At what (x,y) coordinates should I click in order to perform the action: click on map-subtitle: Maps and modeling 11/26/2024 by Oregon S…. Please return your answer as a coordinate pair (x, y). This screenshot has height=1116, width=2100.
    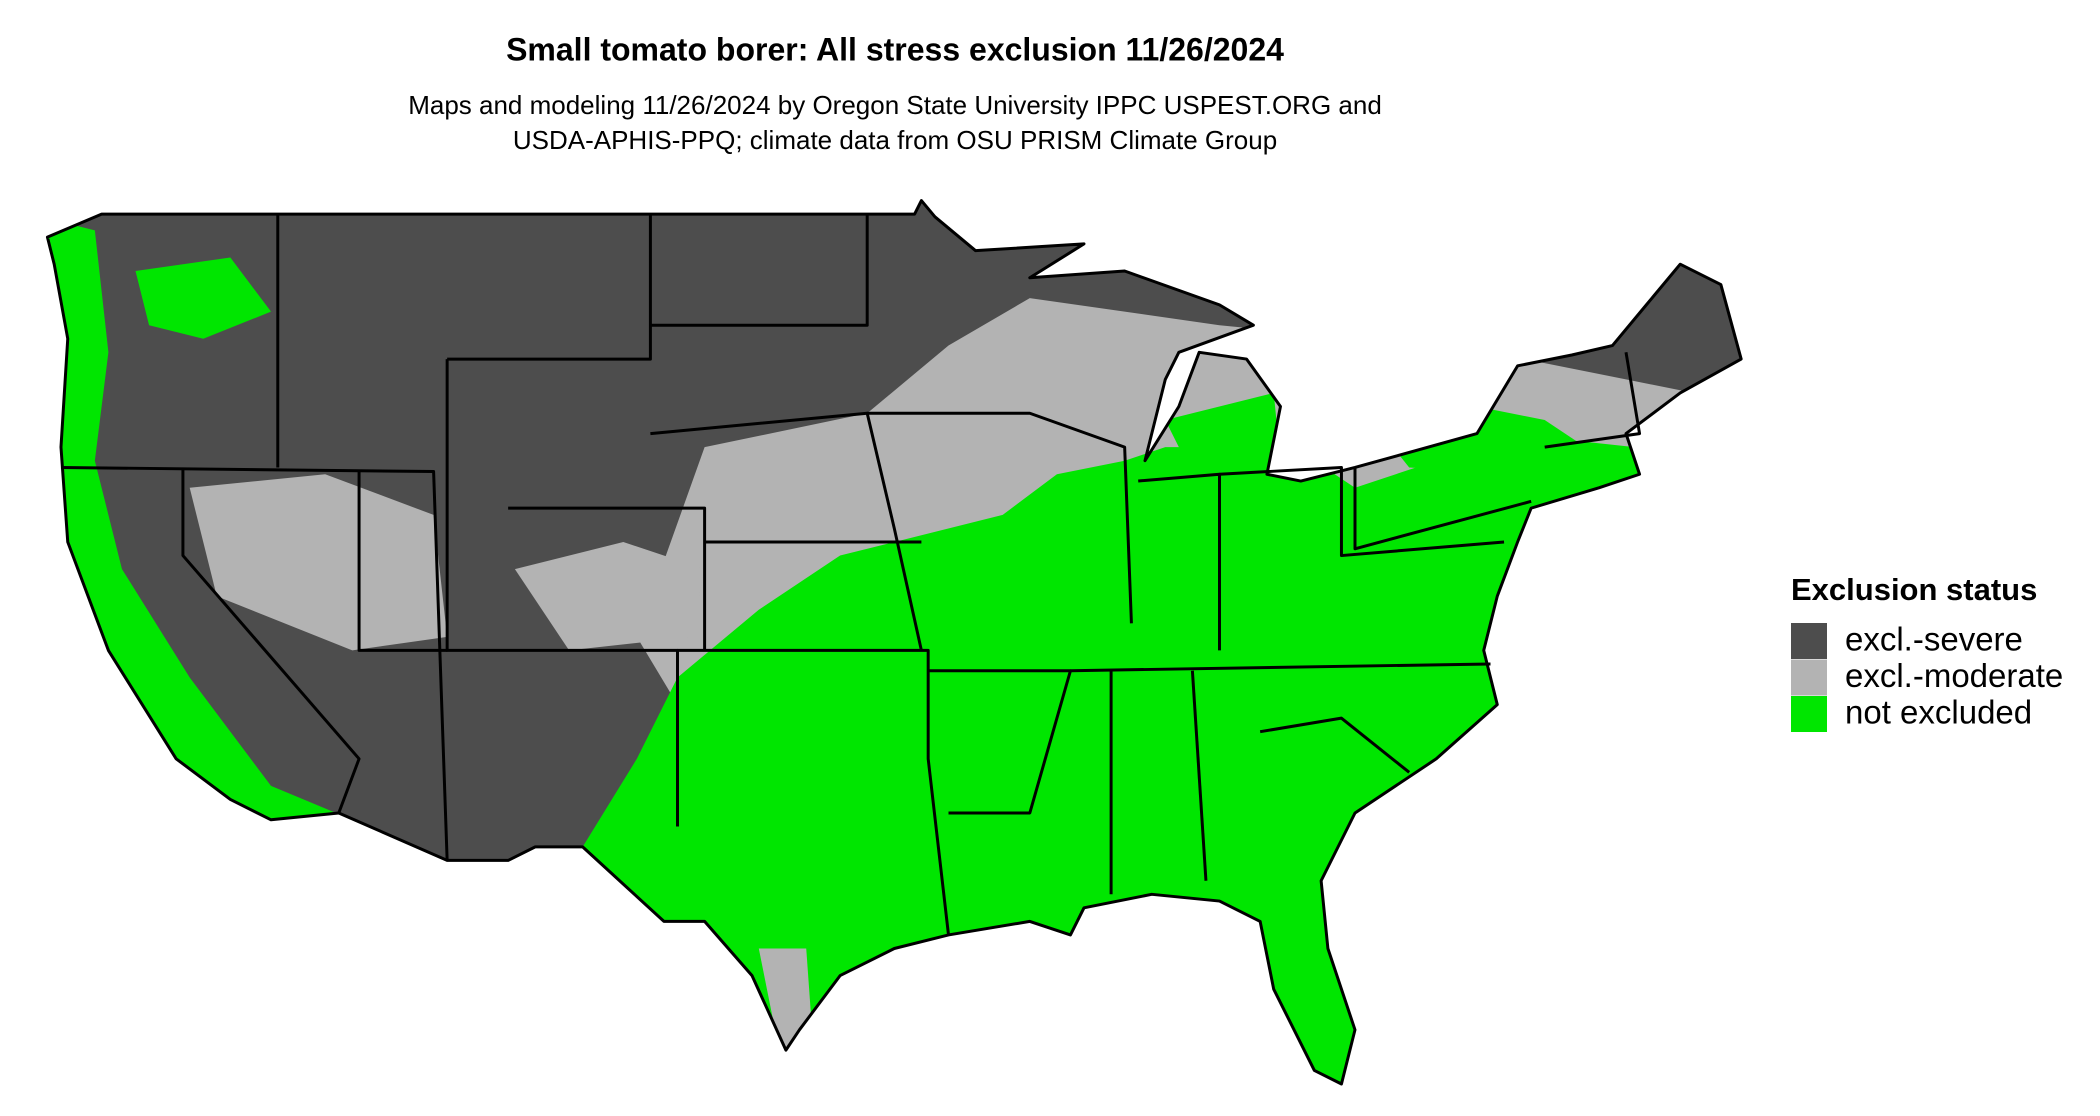
    Looking at the image, I should click on (895, 105).